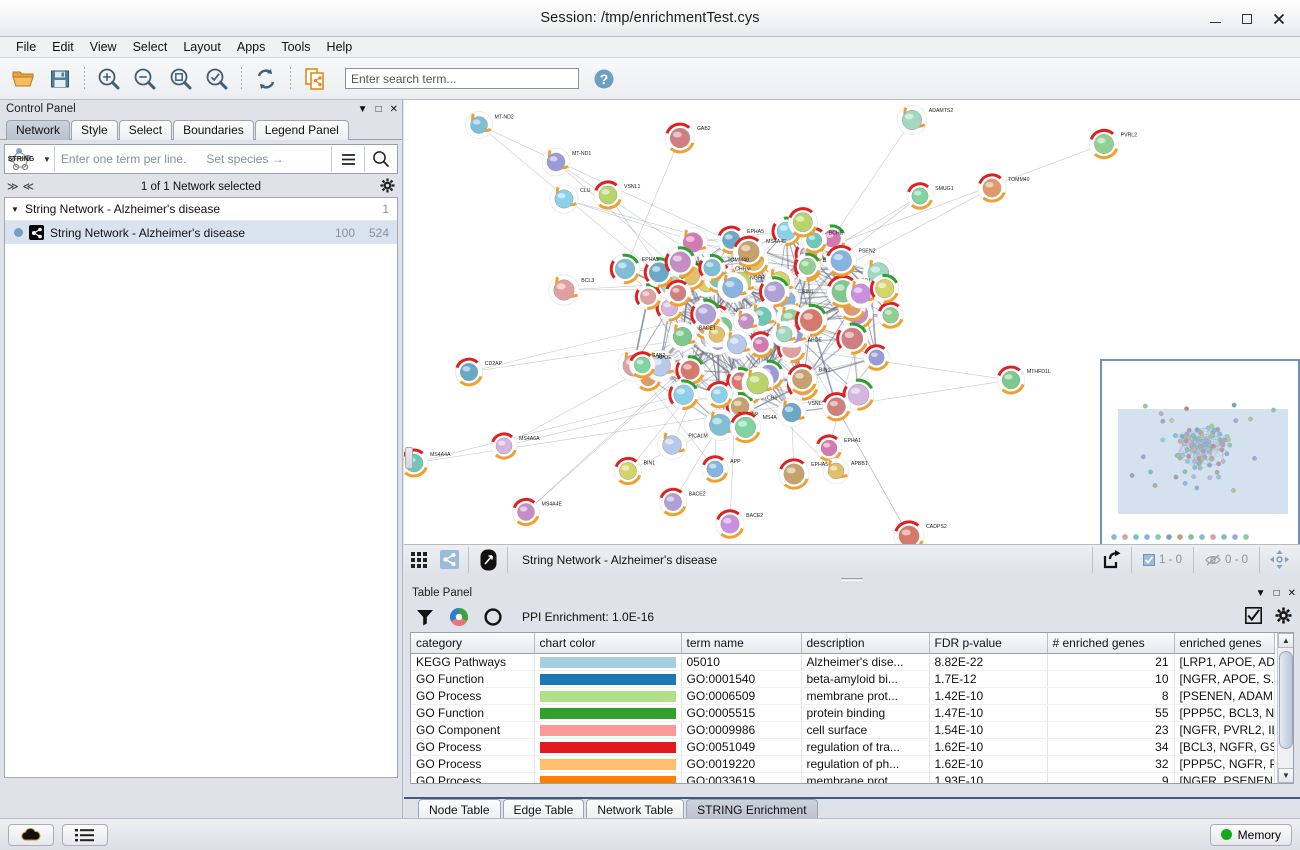 The width and height of the screenshot is (1300, 850). What do you see at coordinates (145, 130) in the screenshot?
I see `tab-select: Select` at bounding box center [145, 130].